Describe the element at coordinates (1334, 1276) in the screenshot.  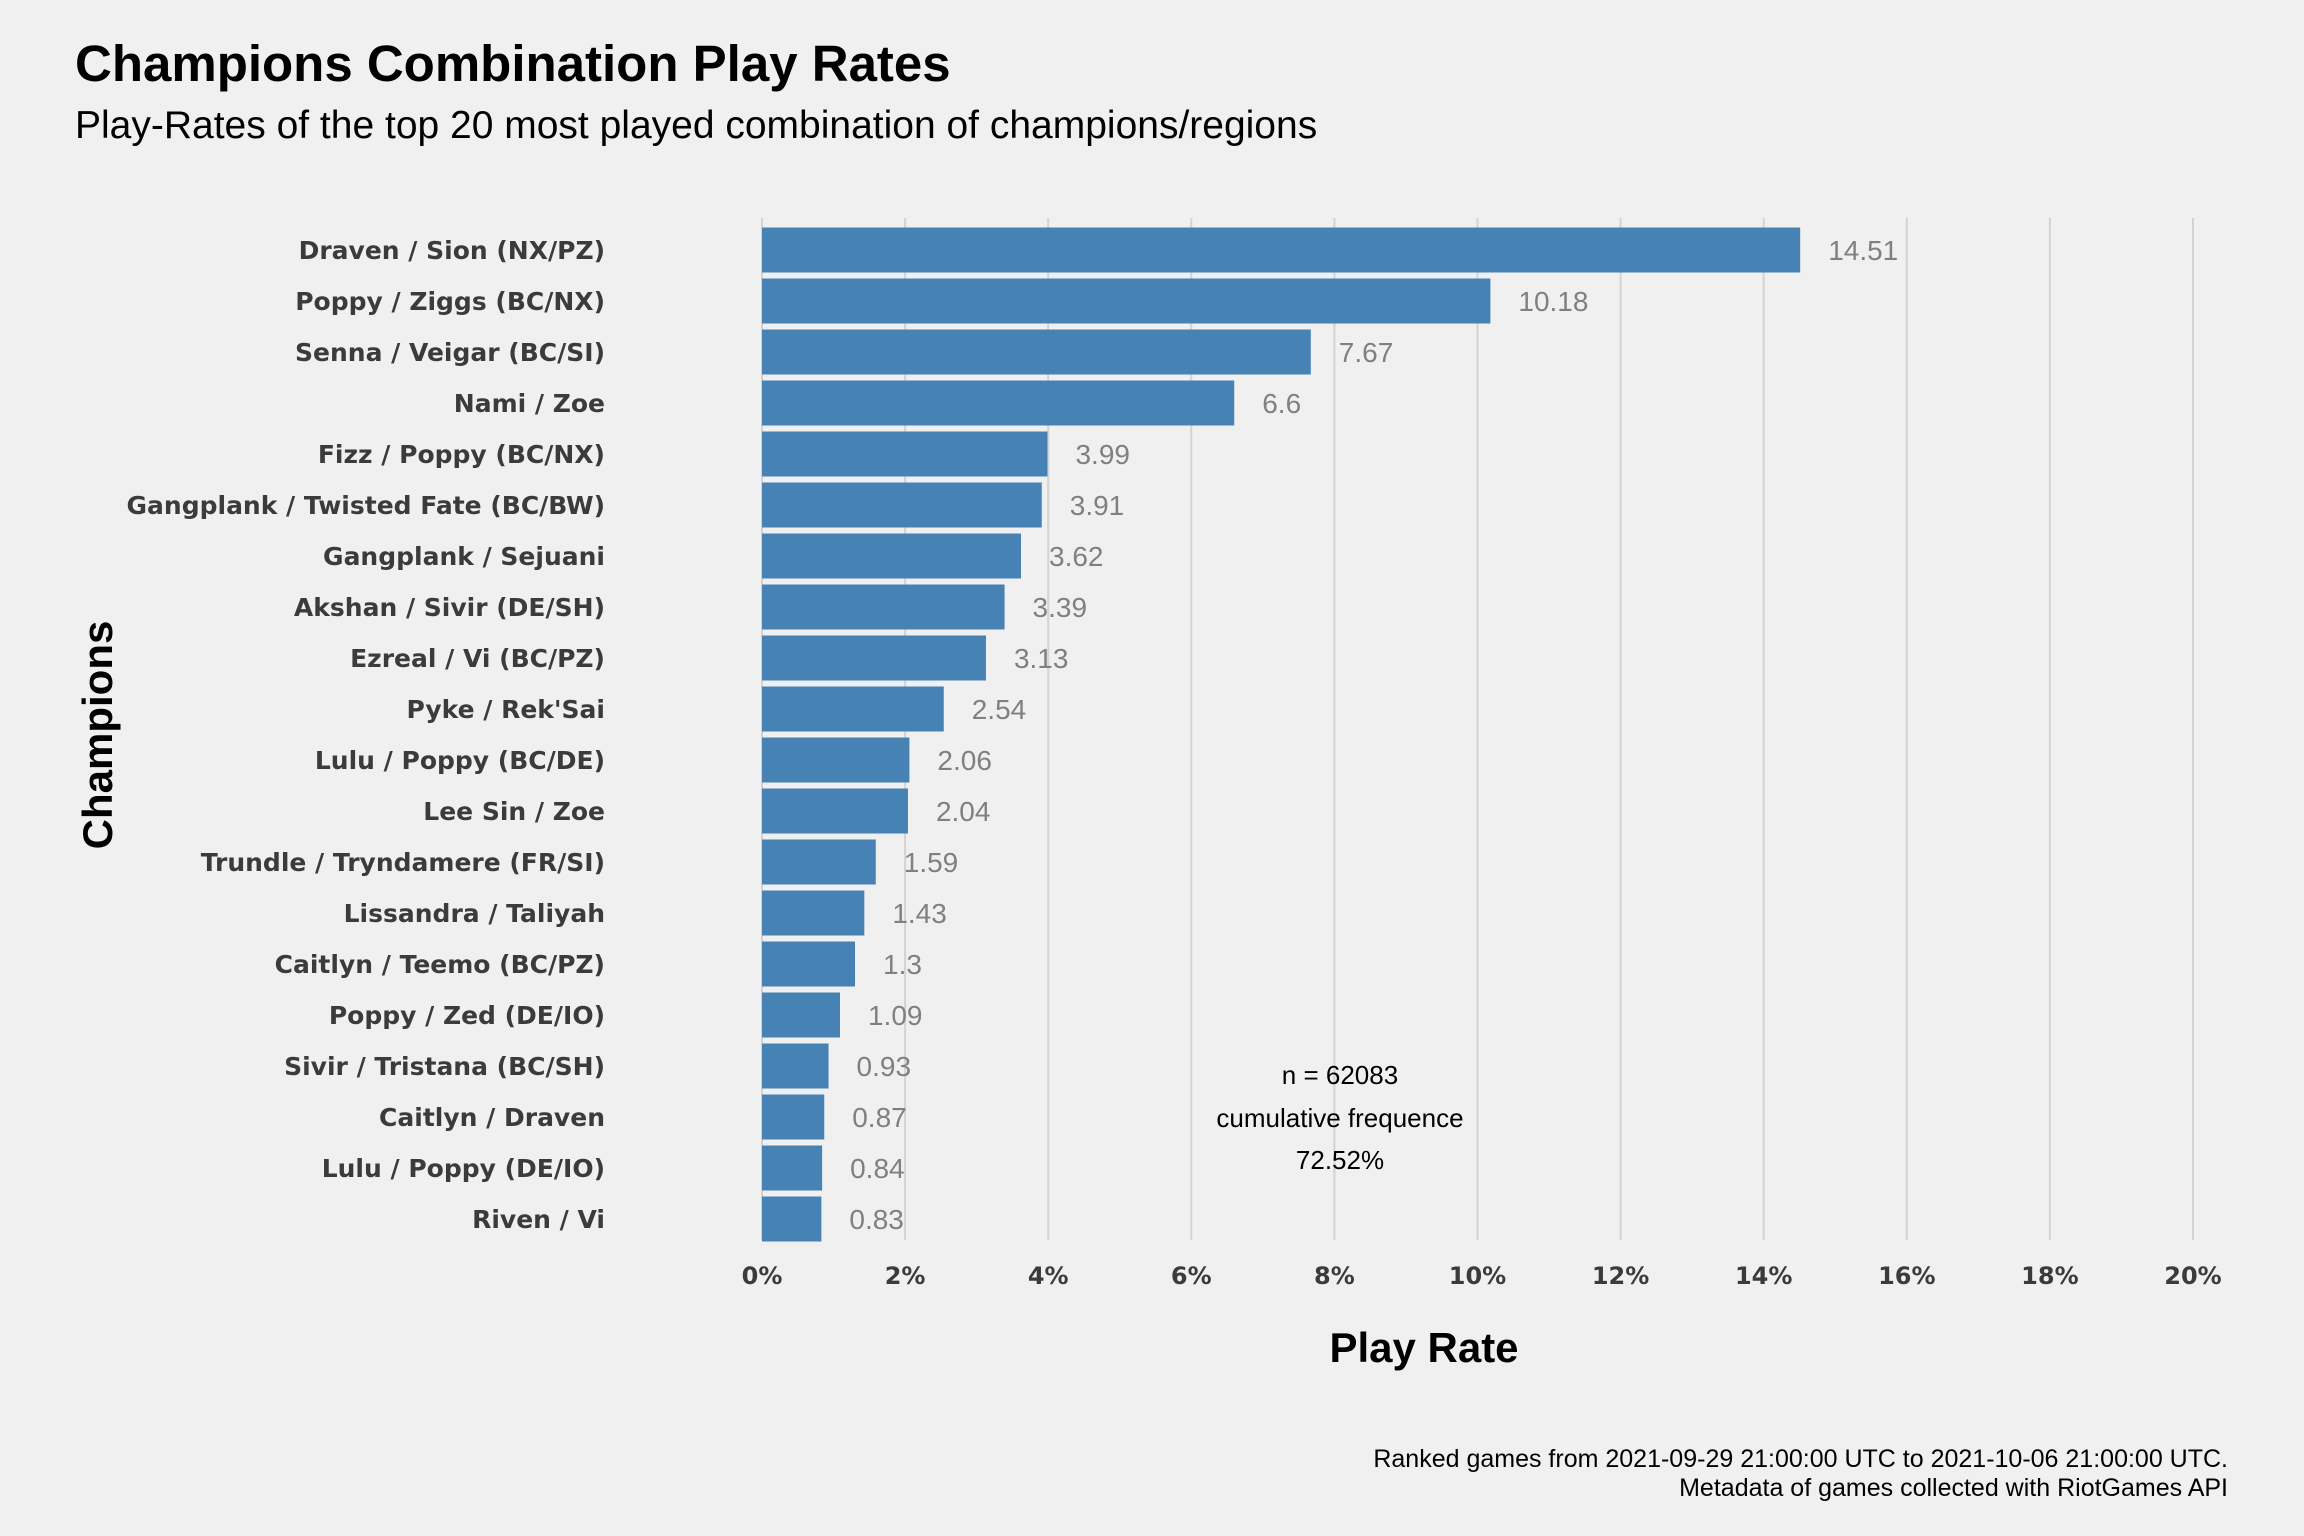
I see `x-tick-label: 8%` at that location.